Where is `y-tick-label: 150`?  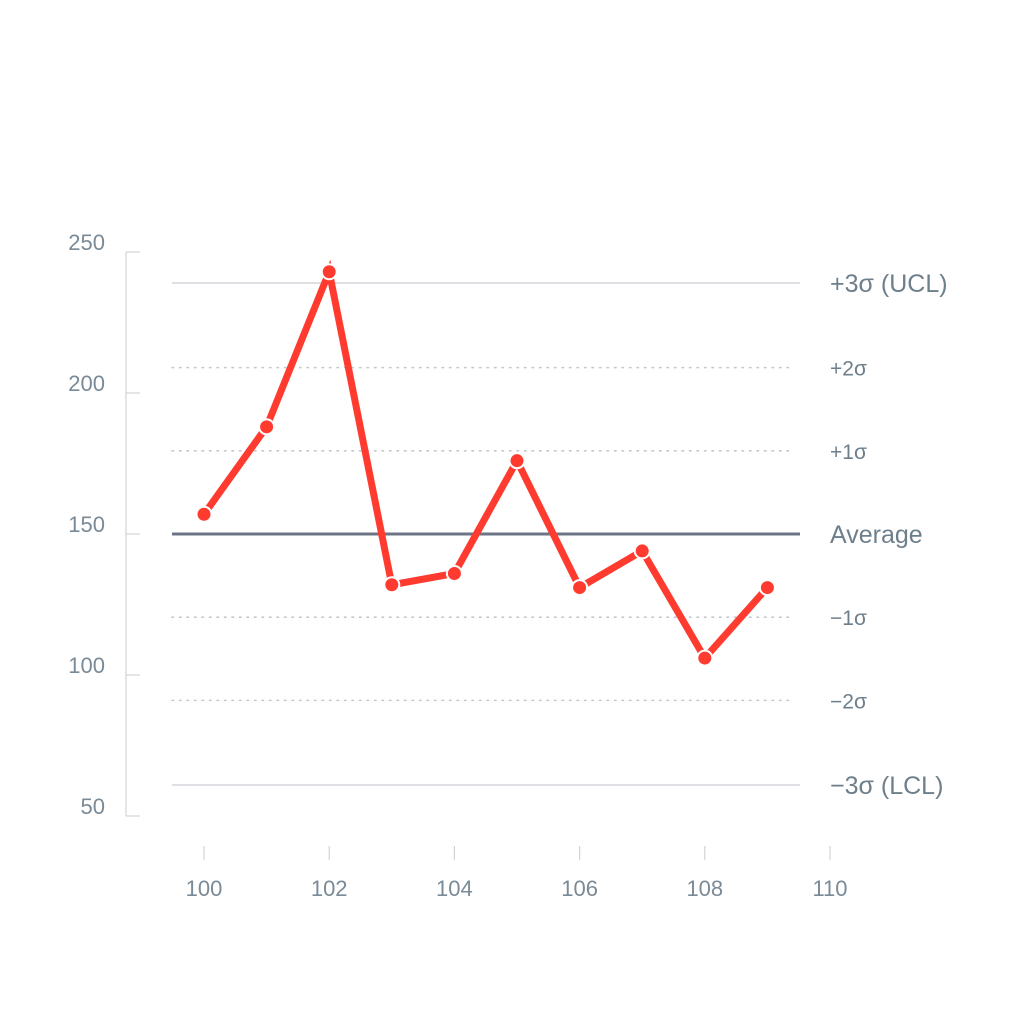 y-tick-label: 150 is located at coordinates (86, 524).